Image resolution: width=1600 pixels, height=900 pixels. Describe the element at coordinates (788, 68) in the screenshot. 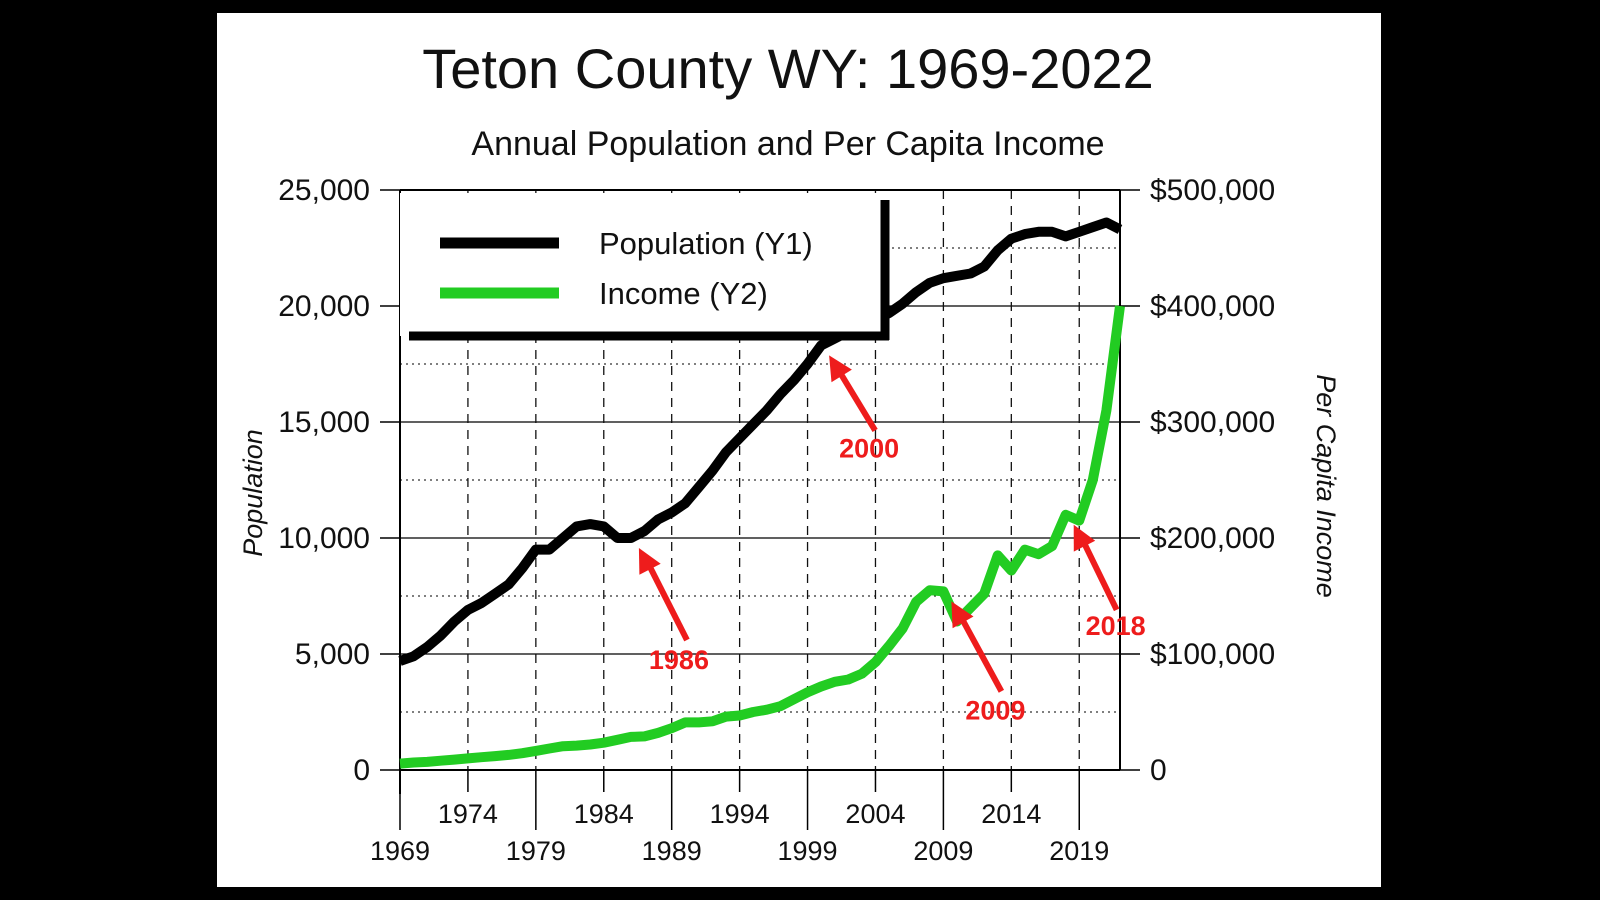

I see `chart-title: Teton County WY: 1969-2022` at that location.